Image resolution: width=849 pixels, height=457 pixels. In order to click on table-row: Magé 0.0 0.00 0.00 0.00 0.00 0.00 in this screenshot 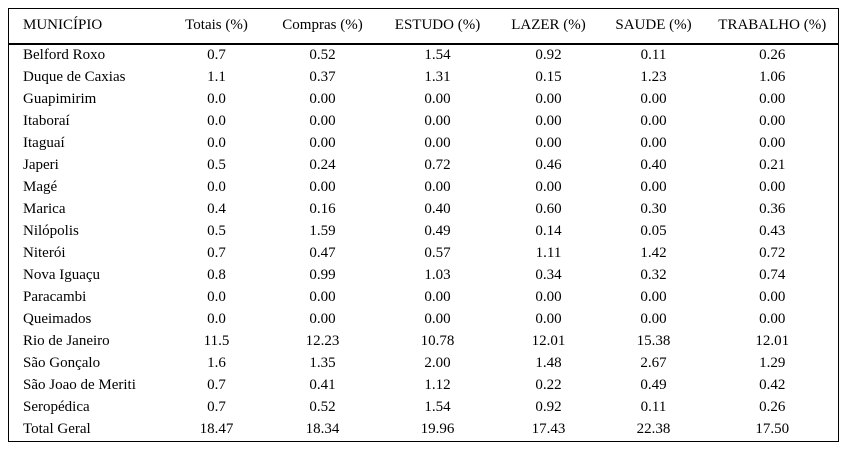, I will do `click(424, 188)`.